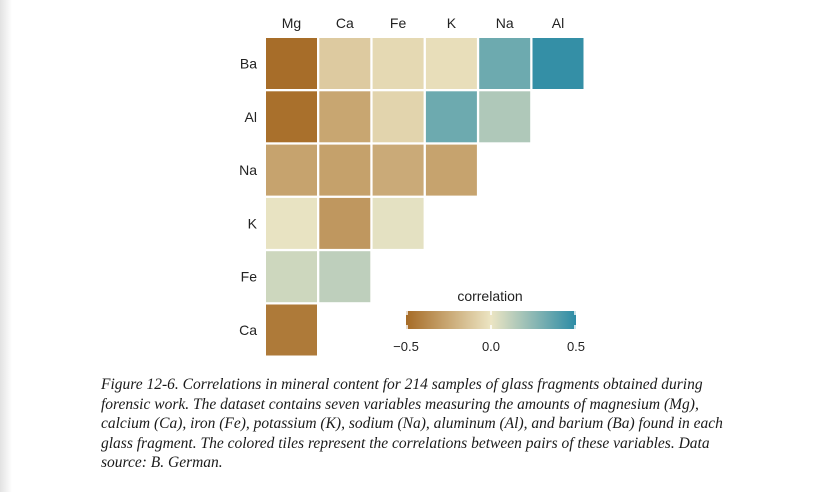 The width and height of the screenshot is (838, 492). I want to click on row-label: K, so click(253, 223).